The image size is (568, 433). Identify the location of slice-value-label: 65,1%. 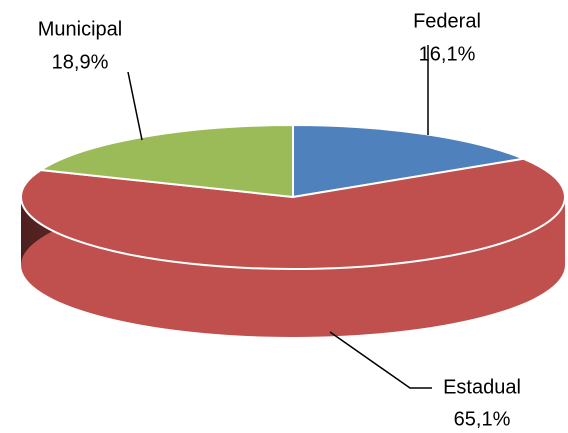
(482, 419).